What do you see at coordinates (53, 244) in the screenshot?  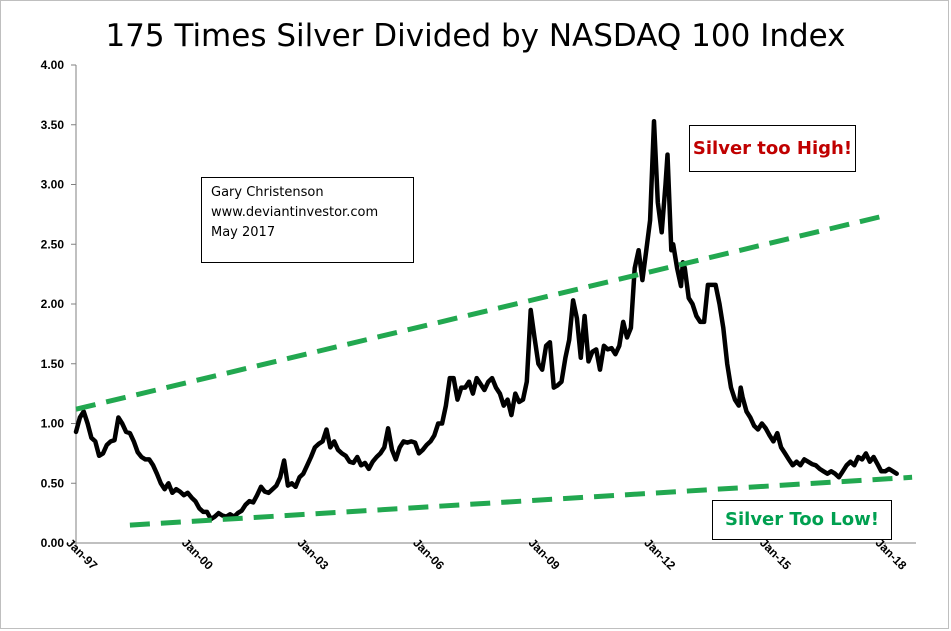 I see `y-tick-label: 2.50` at bounding box center [53, 244].